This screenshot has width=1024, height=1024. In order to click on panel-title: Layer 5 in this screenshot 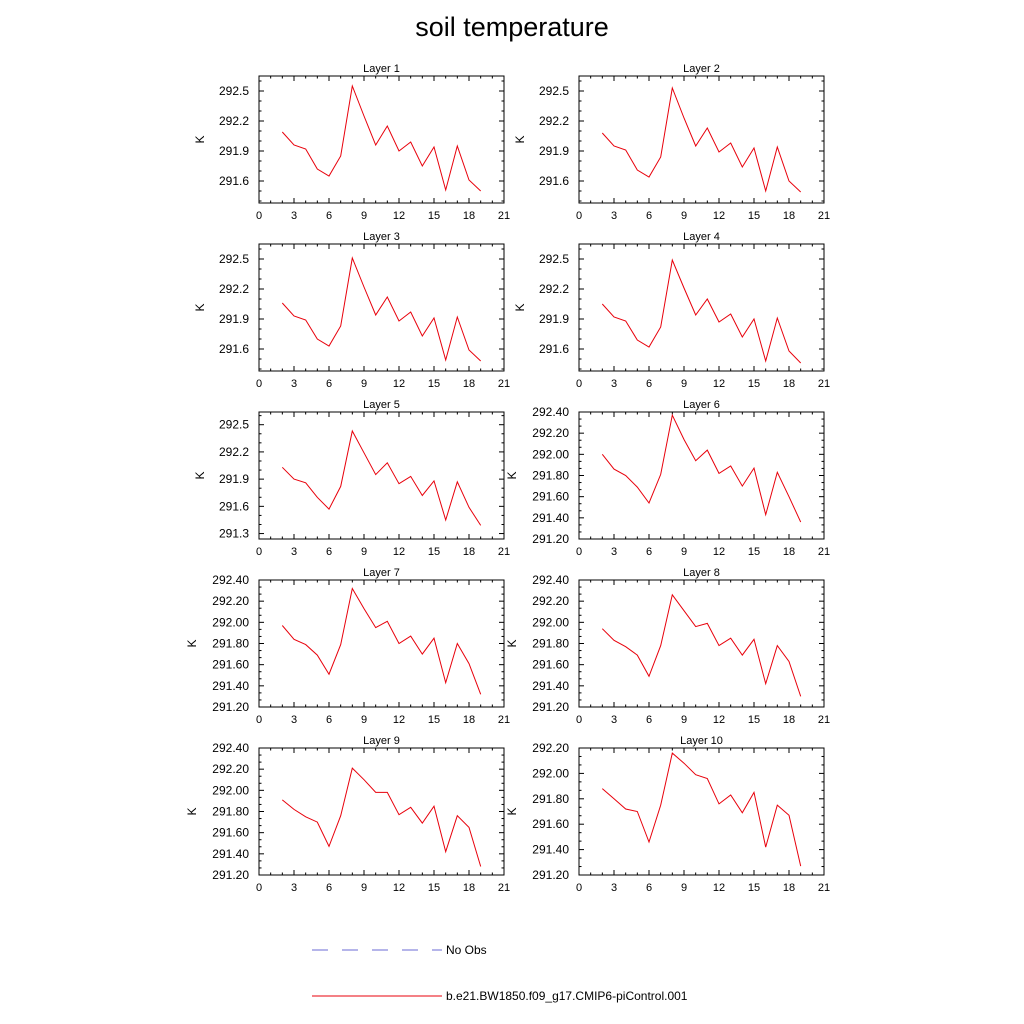, I will do `click(381, 405)`.